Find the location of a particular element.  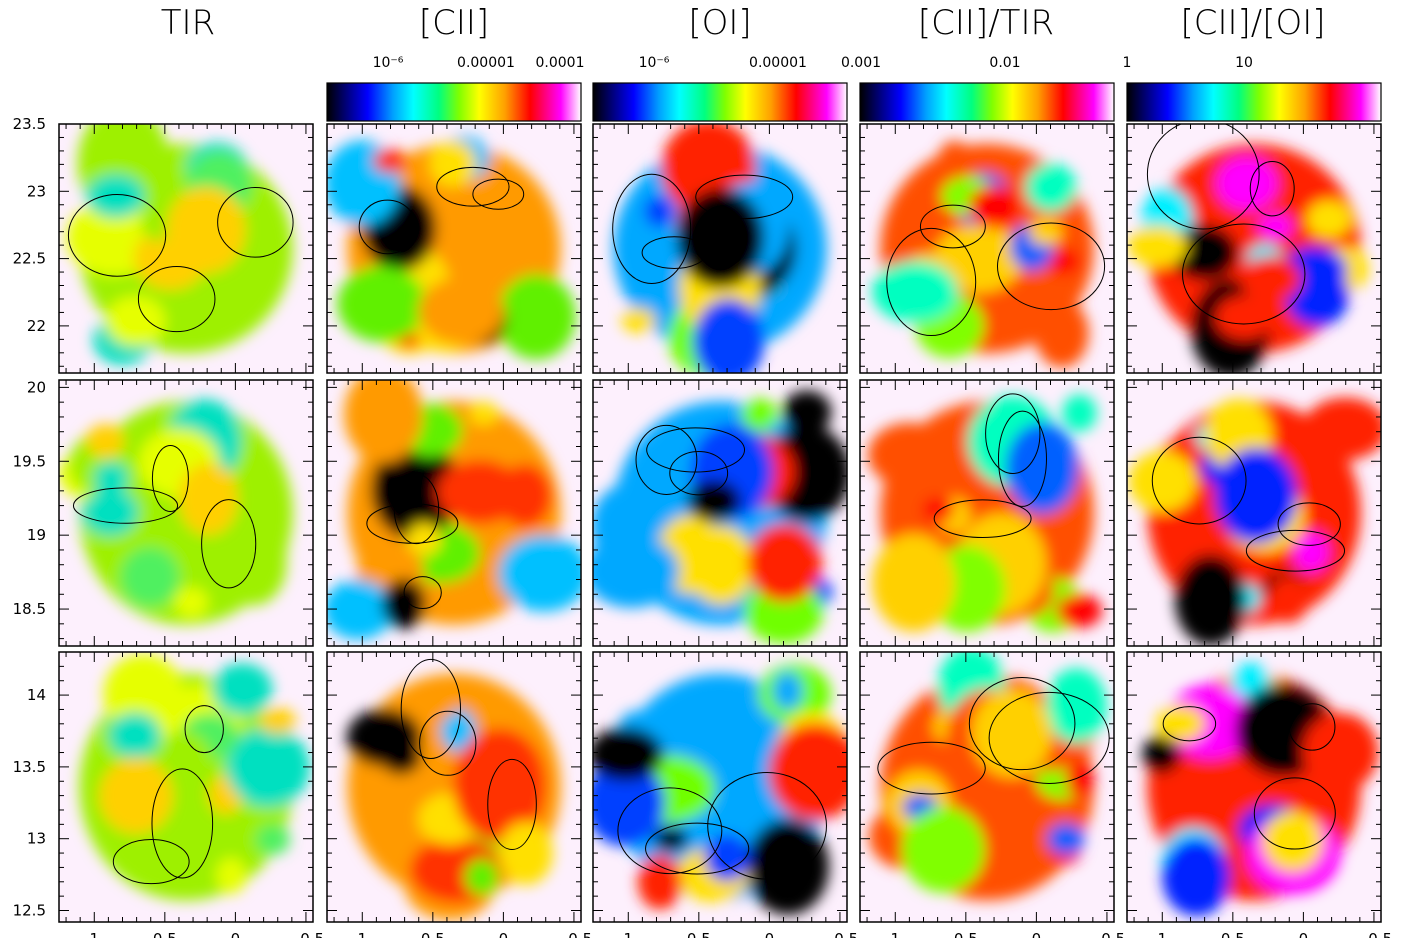

y-tick-label: 22.5 is located at coordinates (29, 259).